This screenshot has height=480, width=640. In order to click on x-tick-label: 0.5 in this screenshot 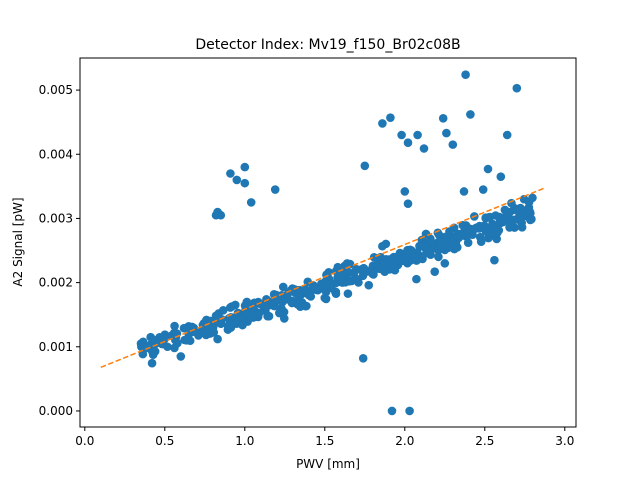, I will do `click(164, 441)`.